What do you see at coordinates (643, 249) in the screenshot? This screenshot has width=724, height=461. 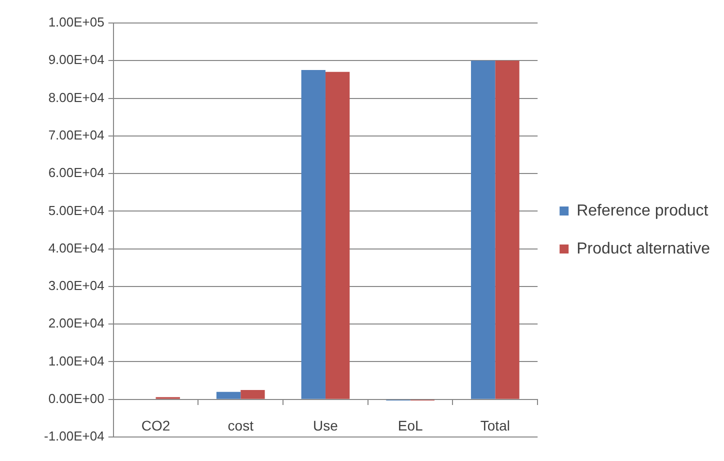 I see `legend-label: Product alternative` at bounding box center [643, 249].